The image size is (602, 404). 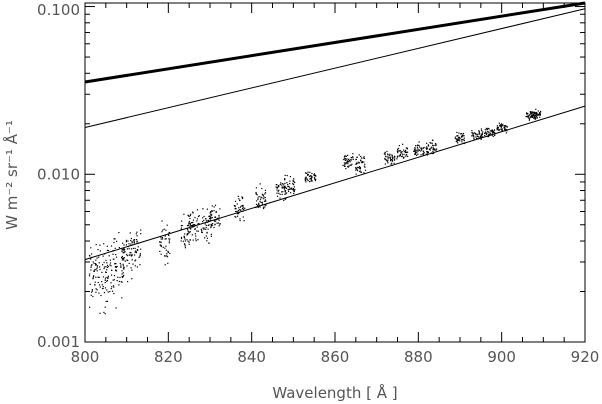 What do you see at coordinates (168, 357) in the screenshot?
I see `x-tick-label: 820` at bounding box center [168, 357].